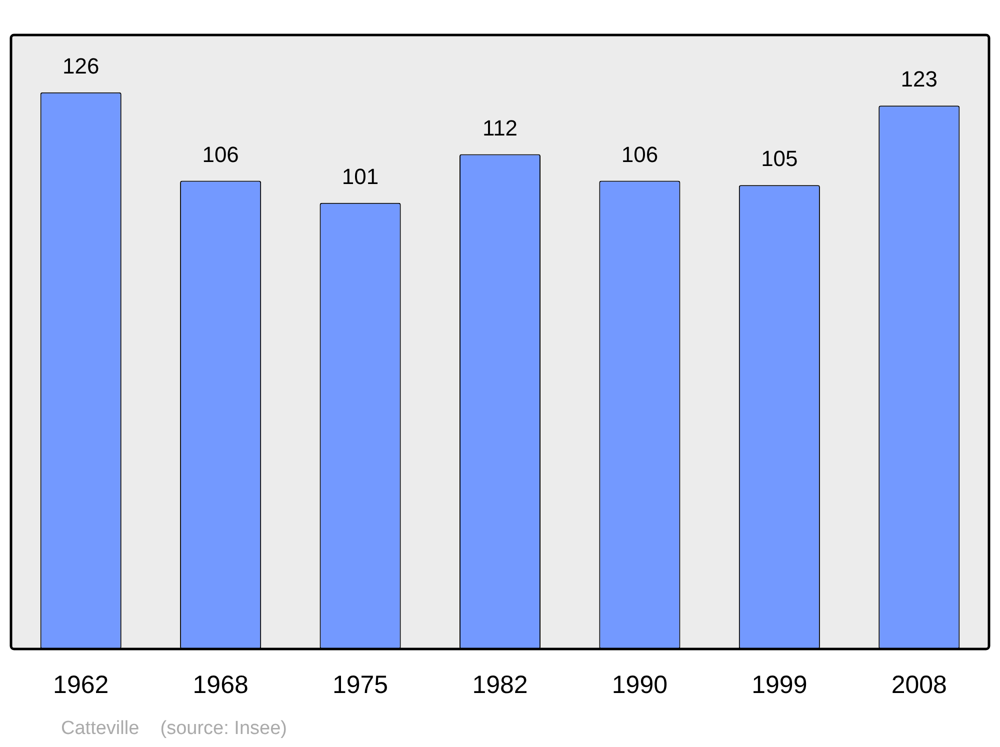 The image size is (1000, 747). Describe the element at coordinates (220, 684) in the screenshot. I see `x-tick-label: 1968` at that location.